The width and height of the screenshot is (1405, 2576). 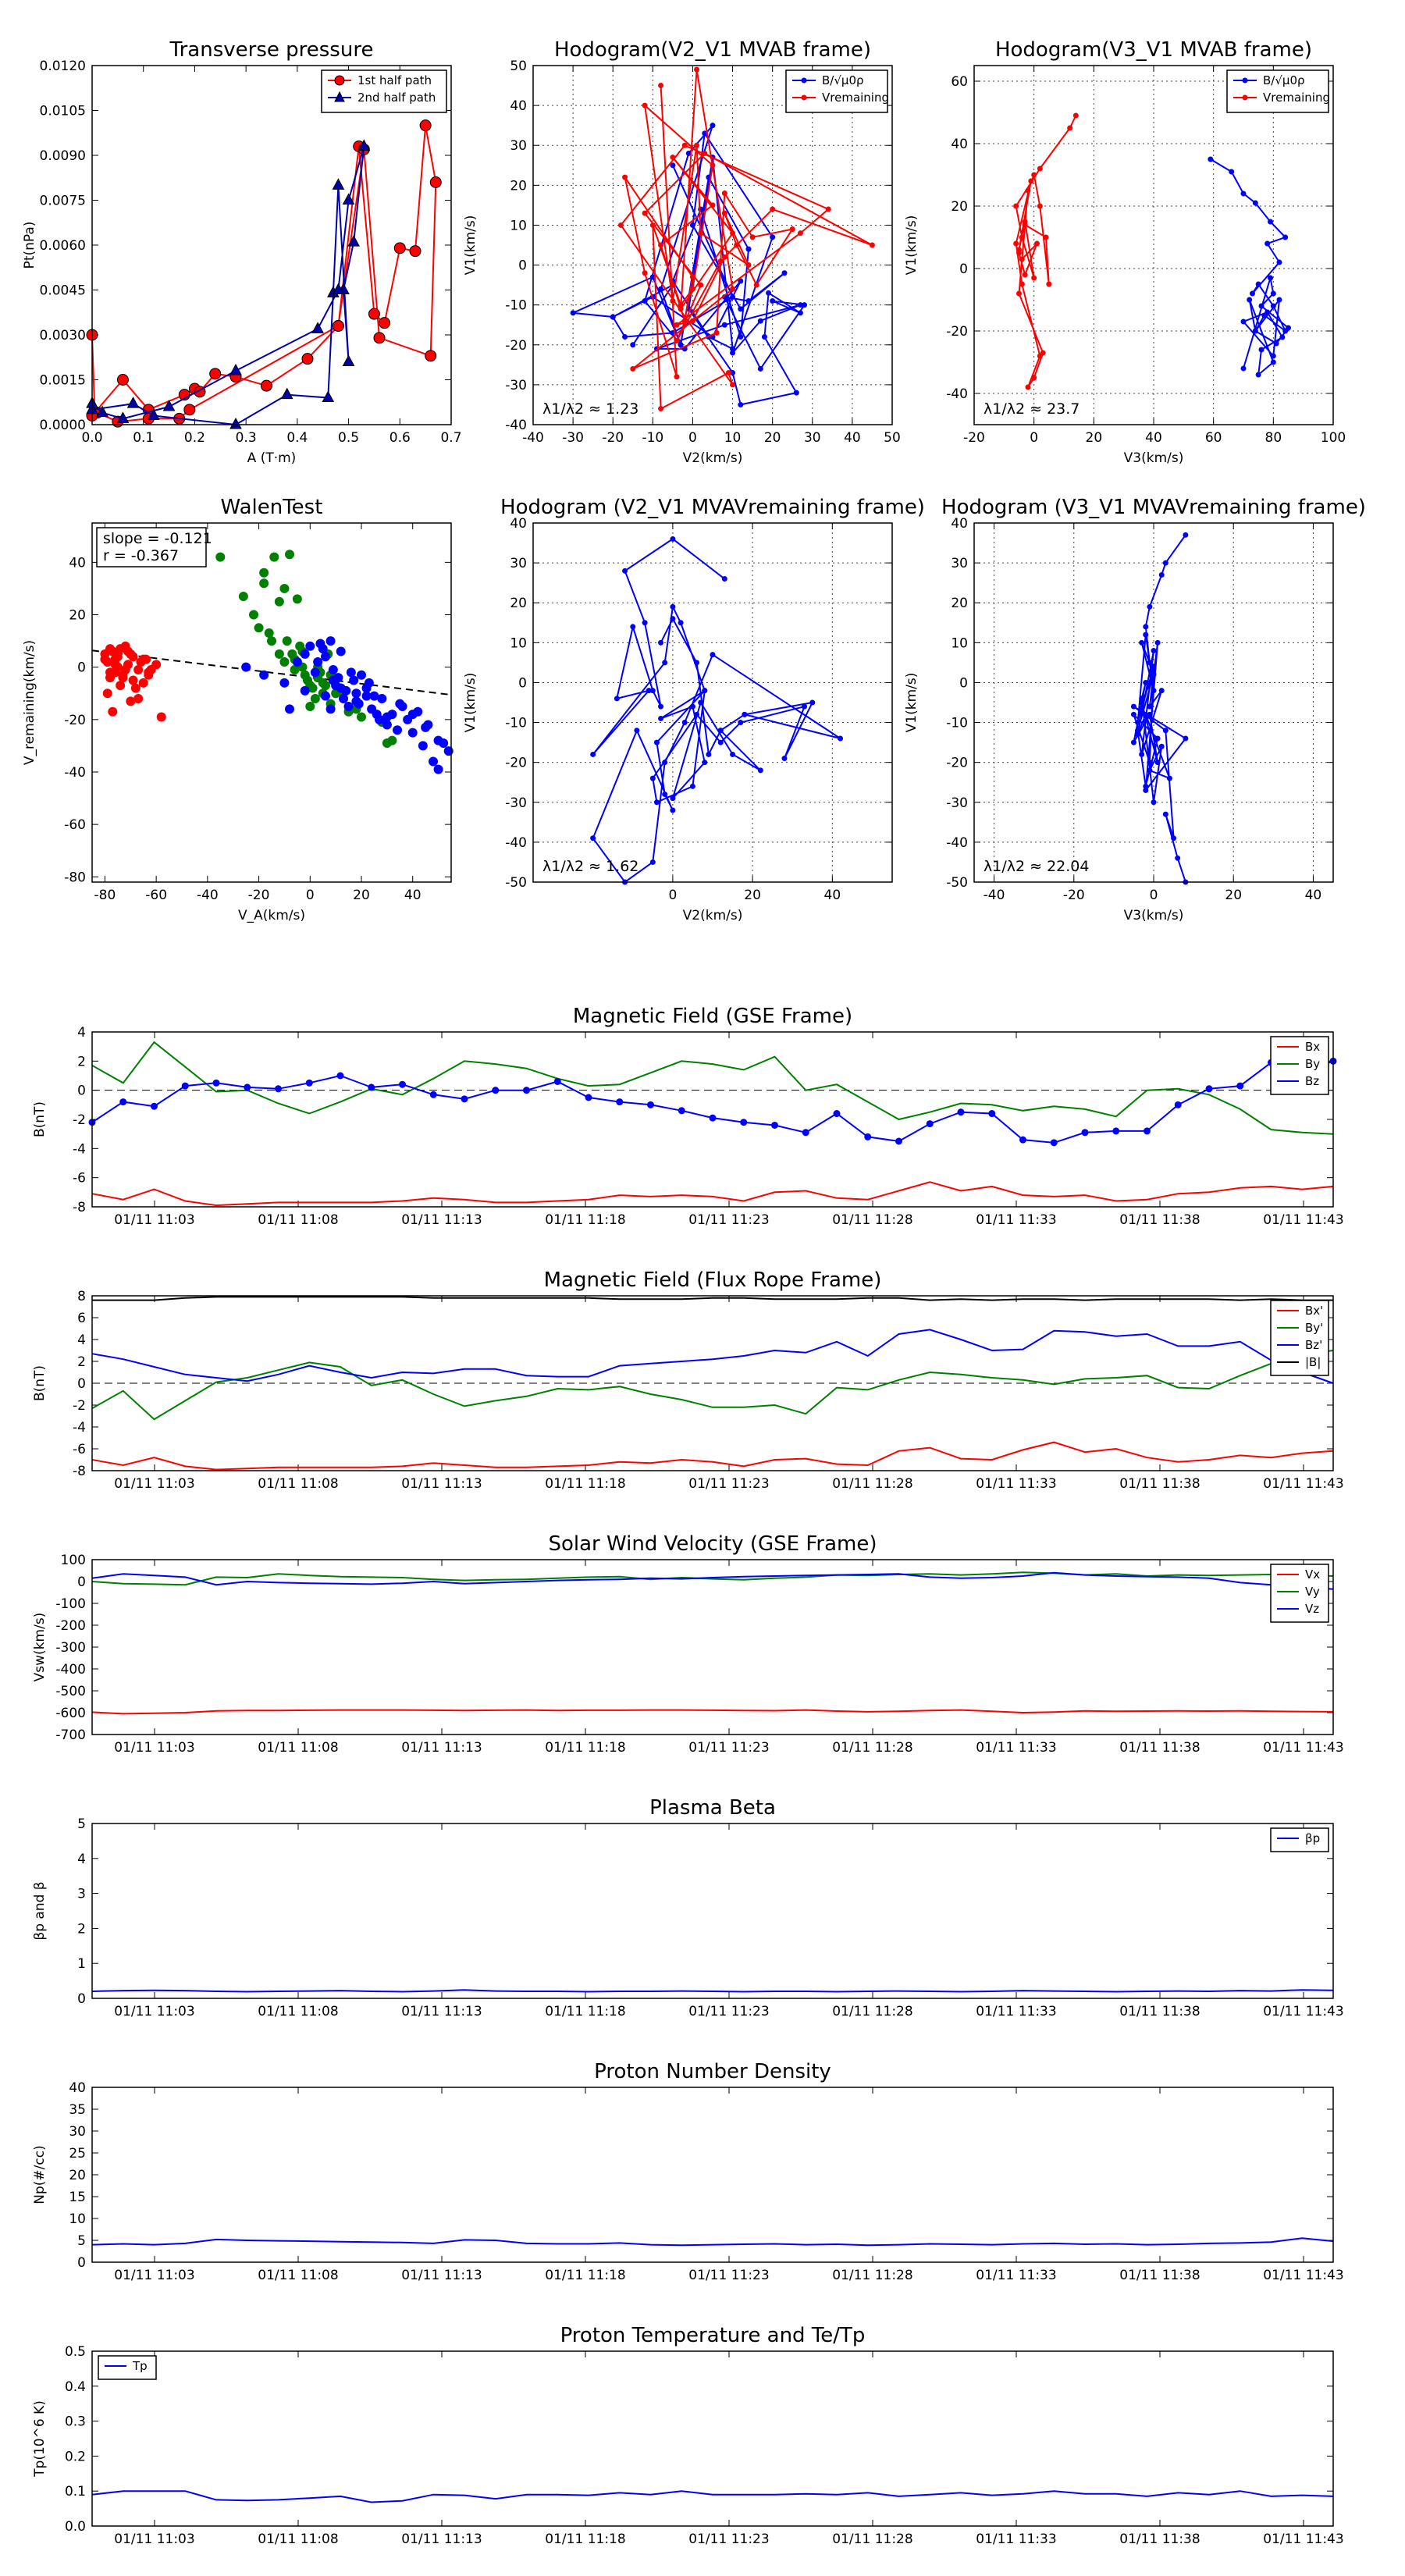 What do you see at coordinates (272, 458) in the screenshot?
I see `x-axis-label: A (T·m)` at bounding box center [272, 458].